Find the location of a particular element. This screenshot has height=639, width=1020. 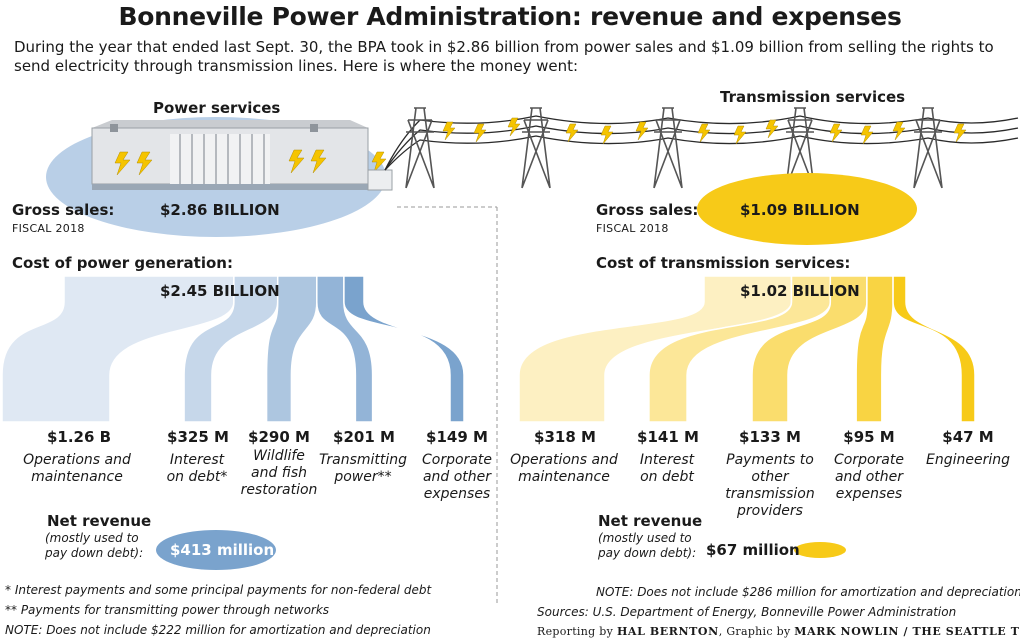

power-item-amount: $149 M is located at coordinates (457, 437).